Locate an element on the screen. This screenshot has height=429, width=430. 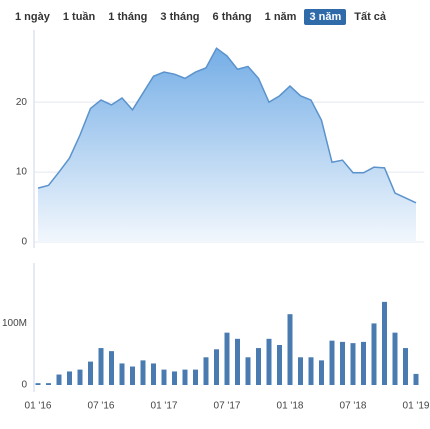
range-button: 1 tuần is located at coordinates (79, 17).